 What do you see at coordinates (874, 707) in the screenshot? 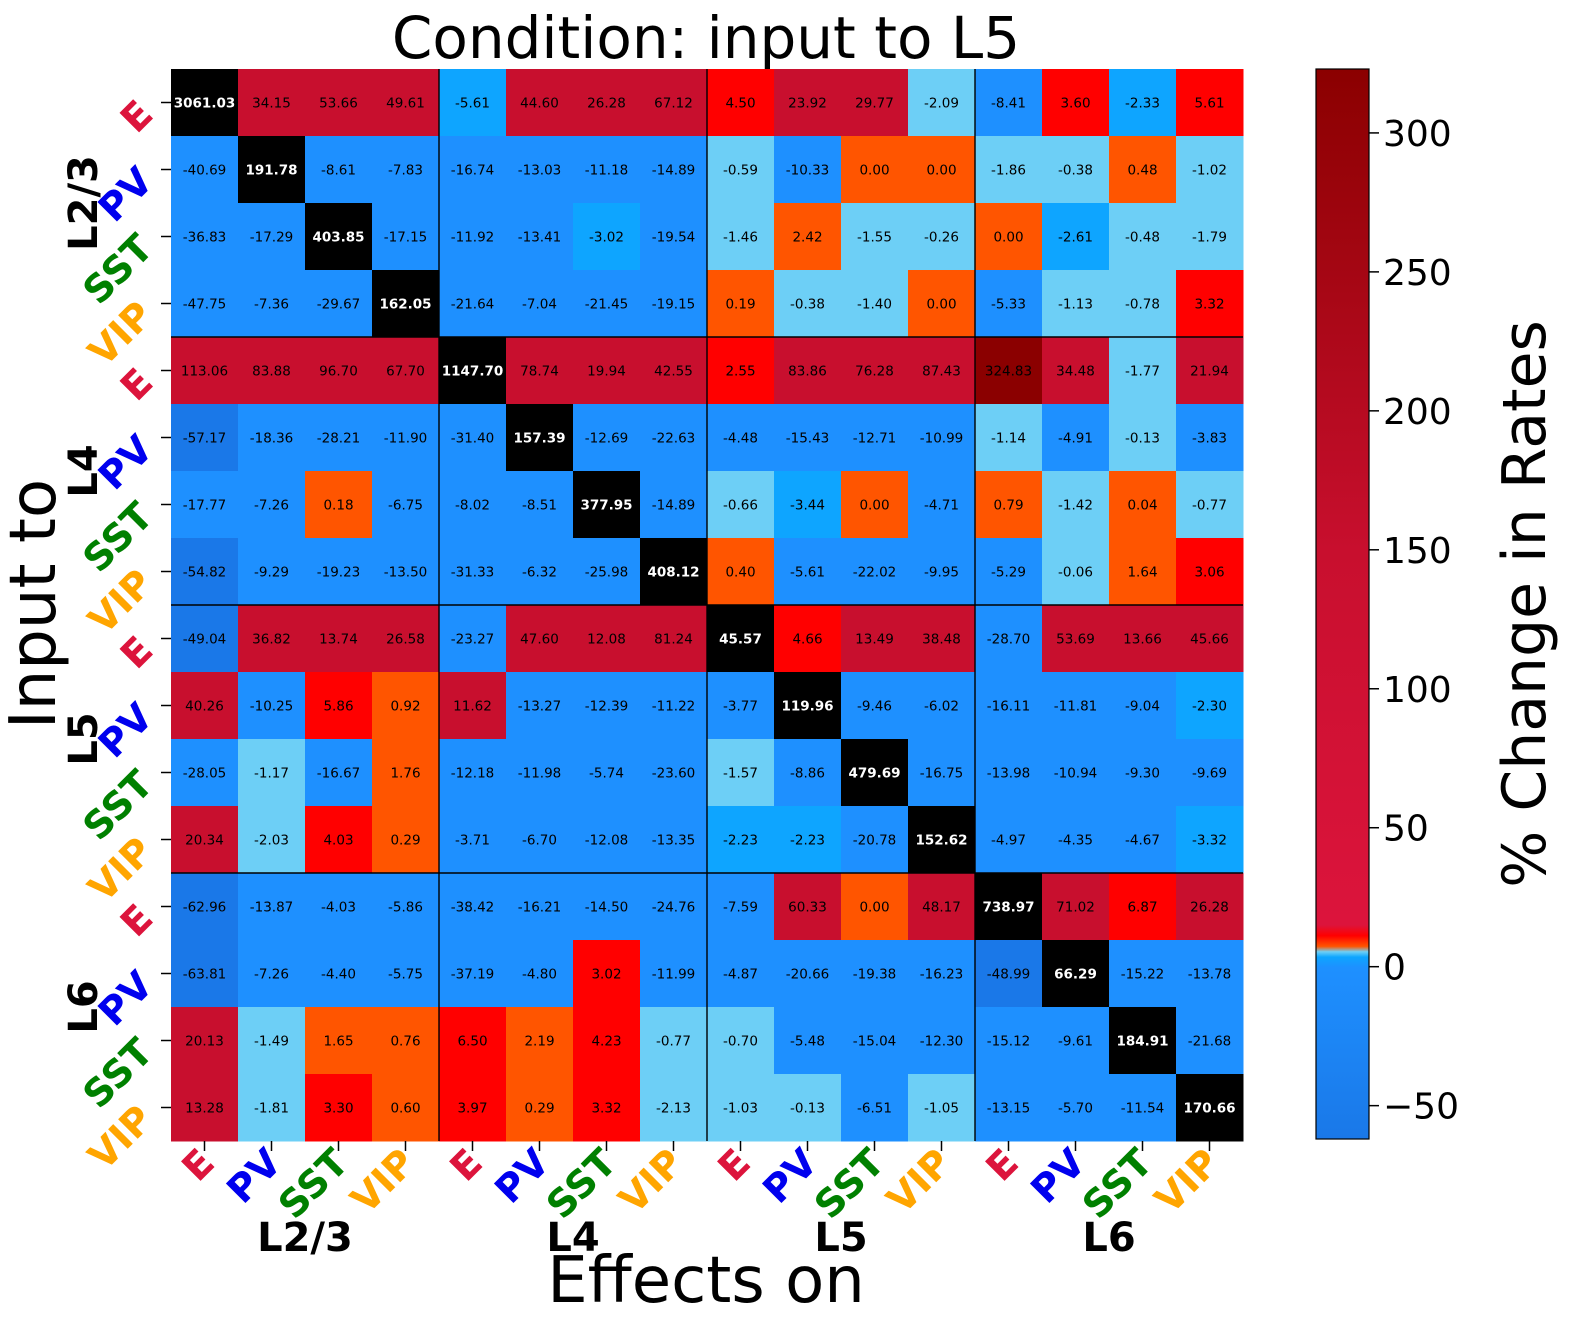
I see `cell-value-label: -9.46` at bounding box center [874, 707].